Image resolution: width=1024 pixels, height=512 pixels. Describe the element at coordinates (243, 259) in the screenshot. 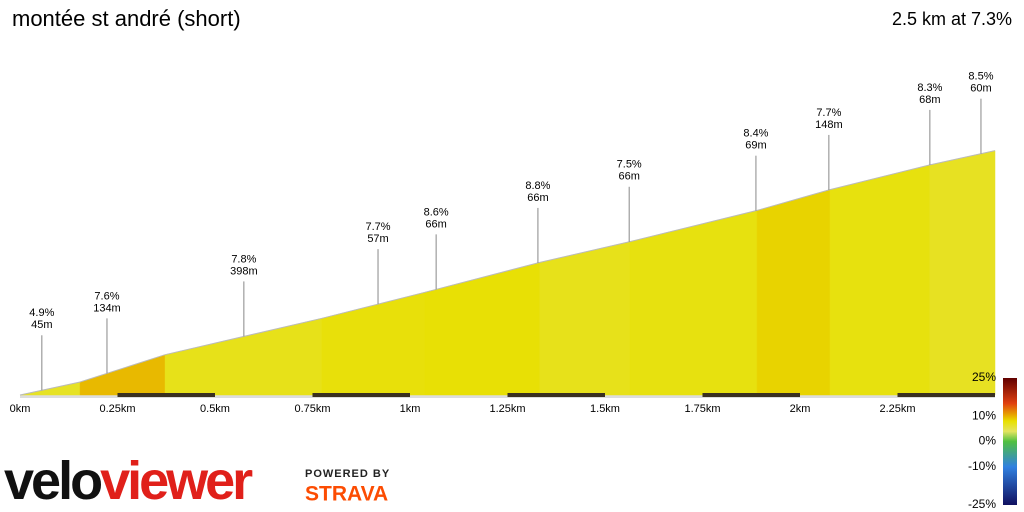

I see `grade-label: 7.8%` at that location.